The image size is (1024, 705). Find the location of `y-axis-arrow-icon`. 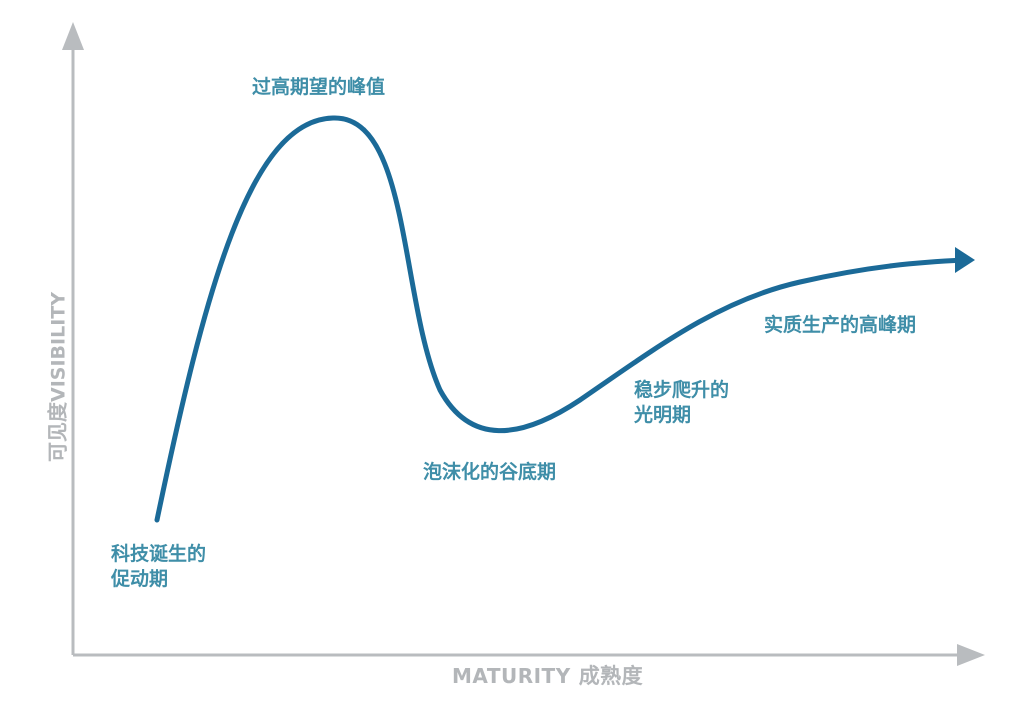

y-axis-arrow-icon is located at coordinates (73, 36).